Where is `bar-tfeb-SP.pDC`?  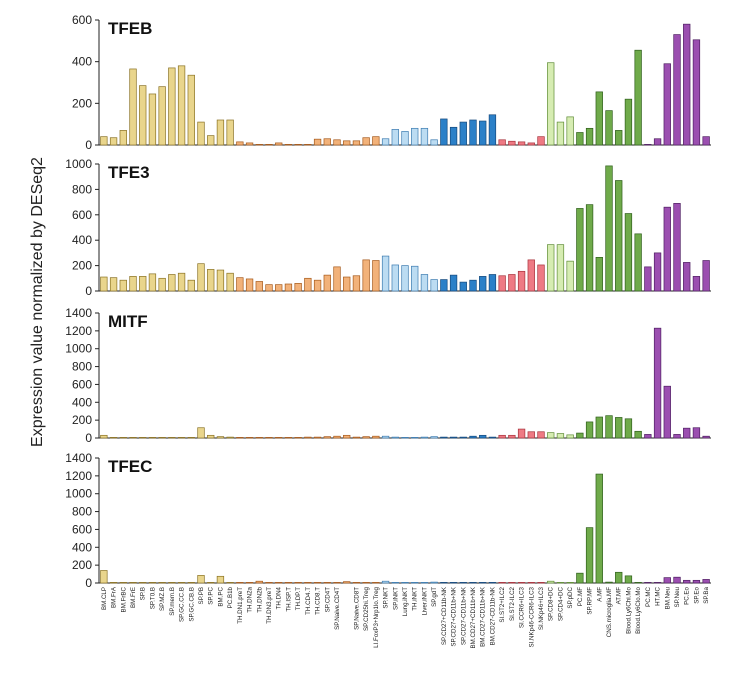 bar-tfeb-SP.pDC is located at coordinates (570, 131).